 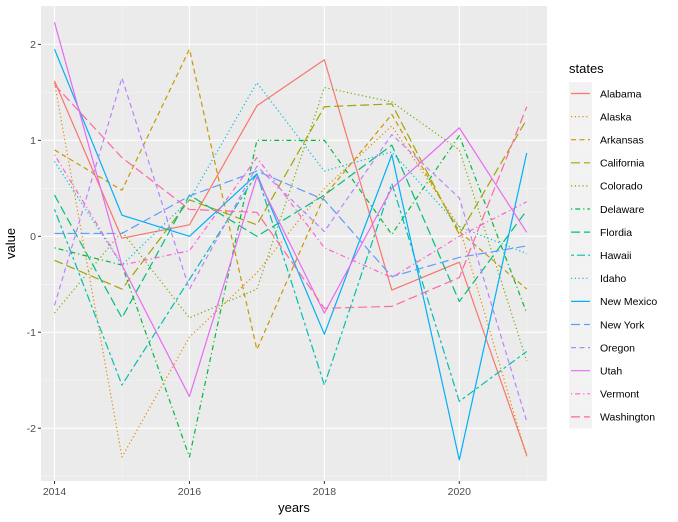 What do you see at coordinates (10, 243) in the screenshot?
I see `y-axis-title: value` at bounding box center [10, 243].